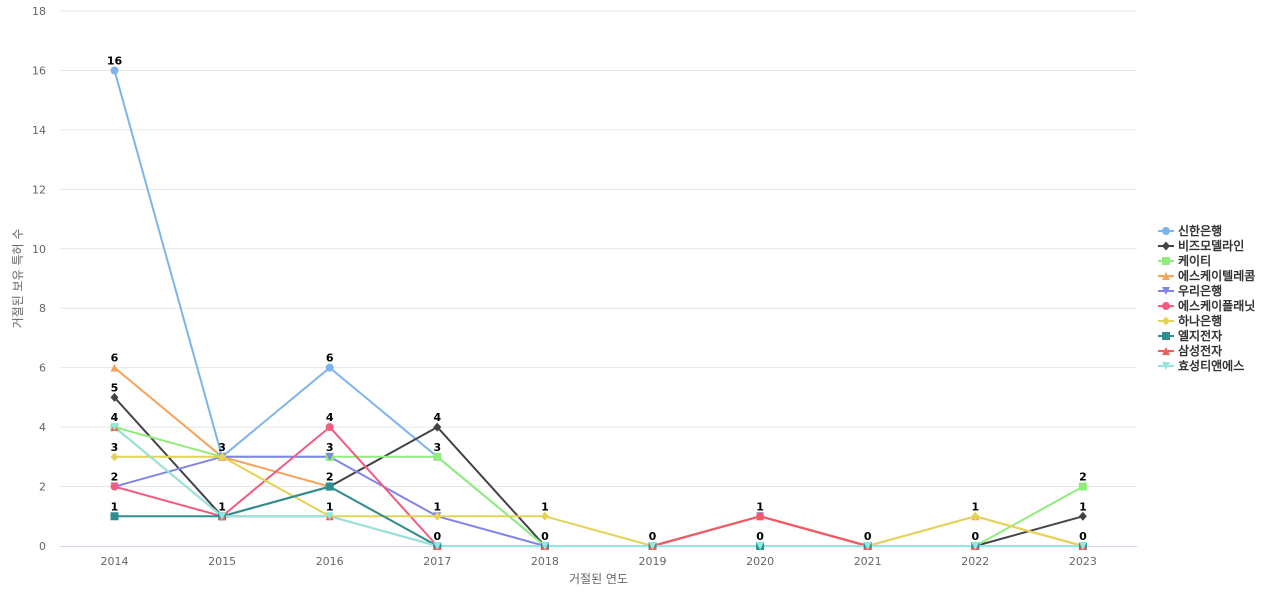 This screenshot has height=604, width=1280. I want to click on legend-label: 비즈모델라인, so click(1211, 245).